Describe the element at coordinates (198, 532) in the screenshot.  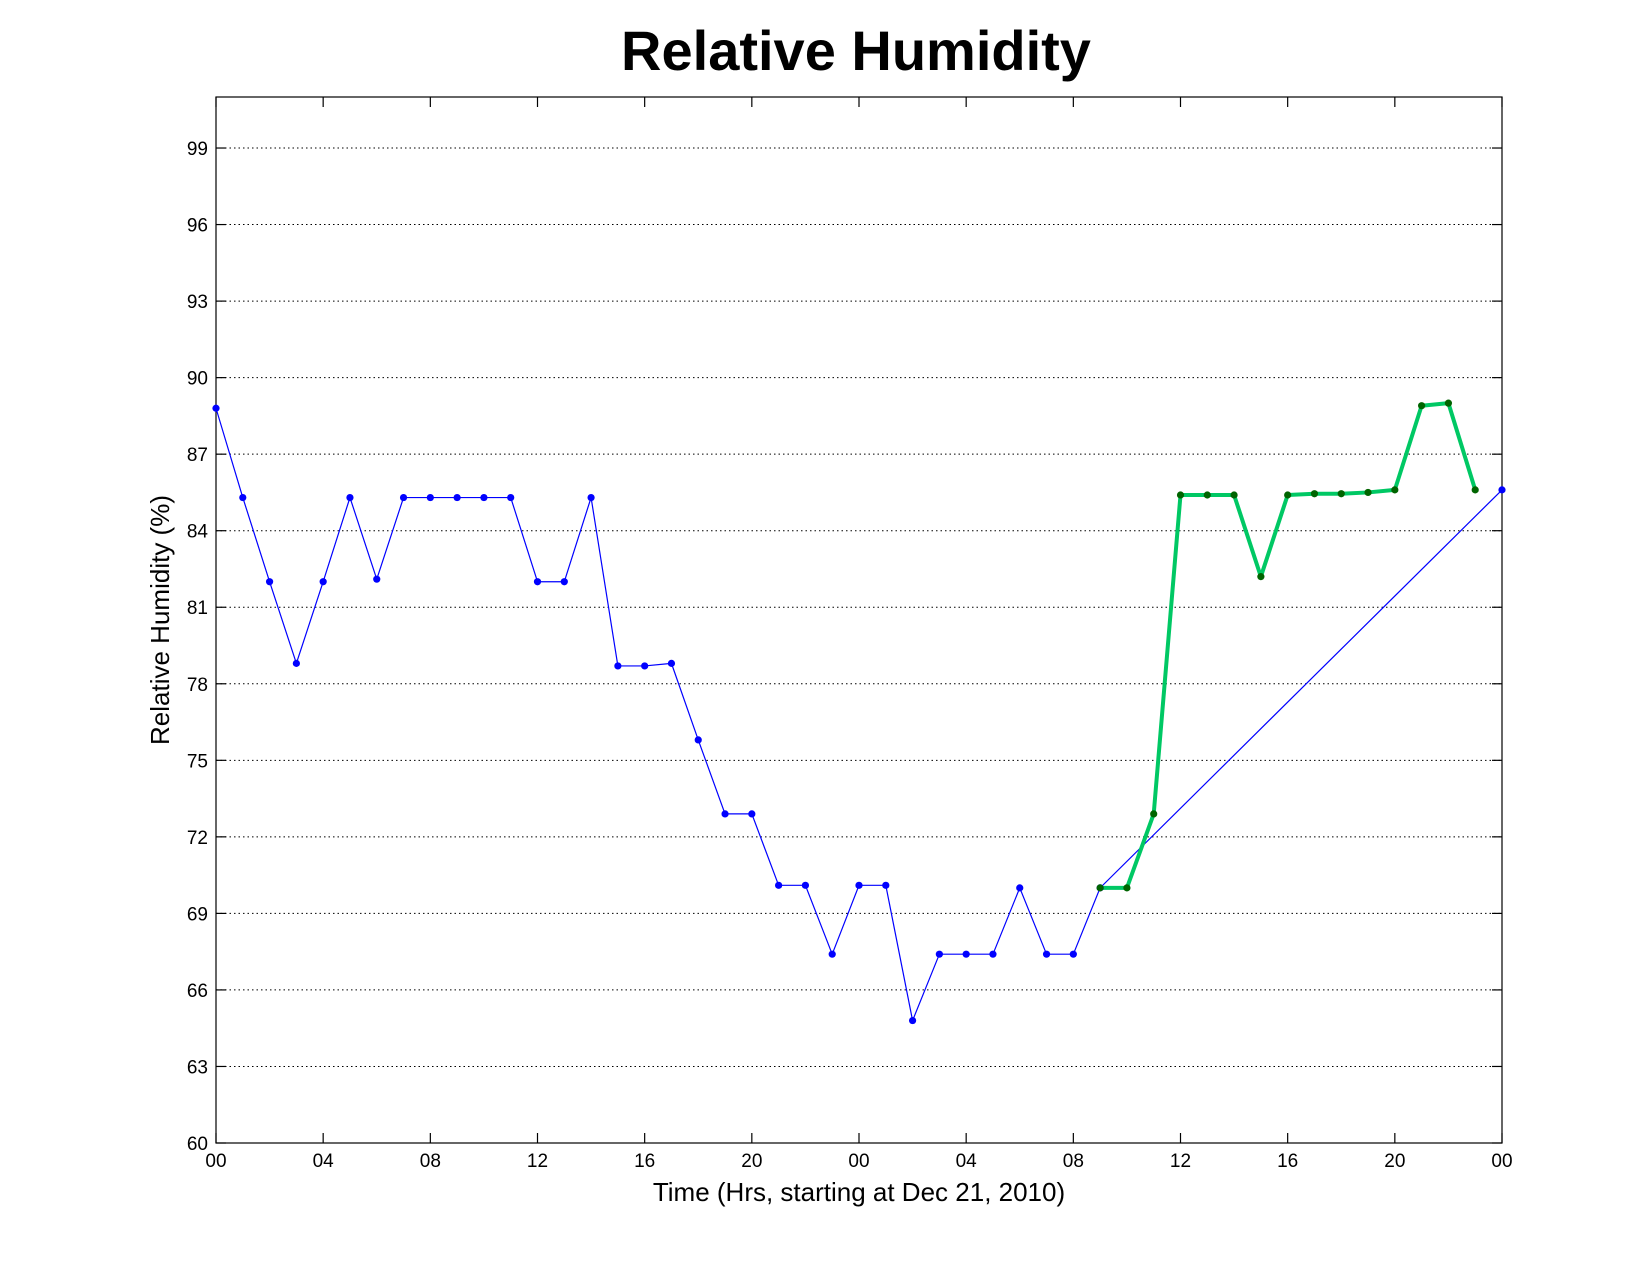
I see `y-tick-label: 84` at that location.